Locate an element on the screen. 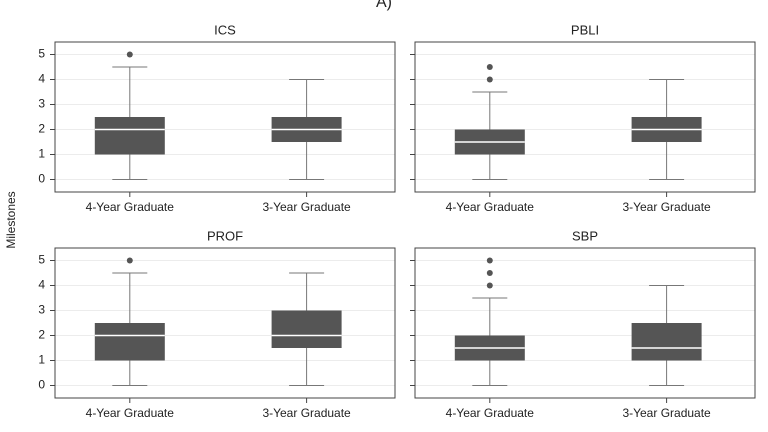 This screenshot has height=432, width=768. panel-title: PBLI is located at coordinates (585, 29).